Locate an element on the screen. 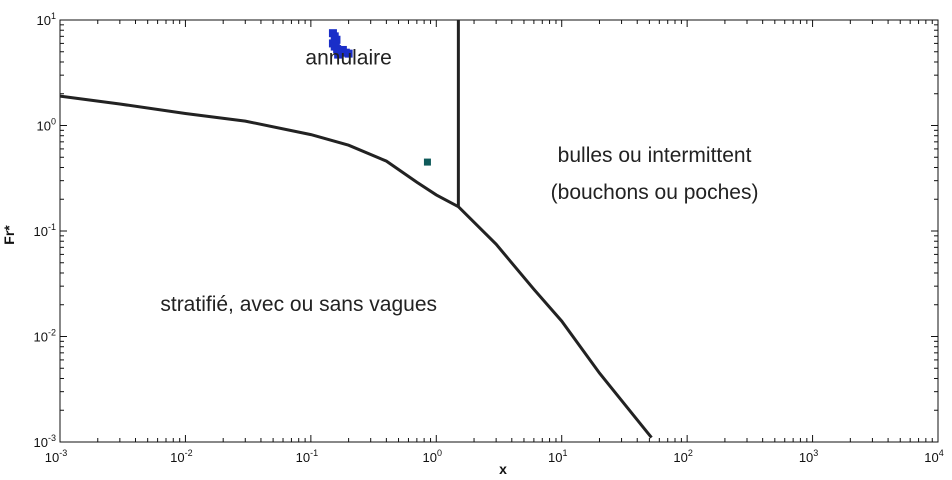  x-tick-label: 10¹ is located at coordinates (557, 456).